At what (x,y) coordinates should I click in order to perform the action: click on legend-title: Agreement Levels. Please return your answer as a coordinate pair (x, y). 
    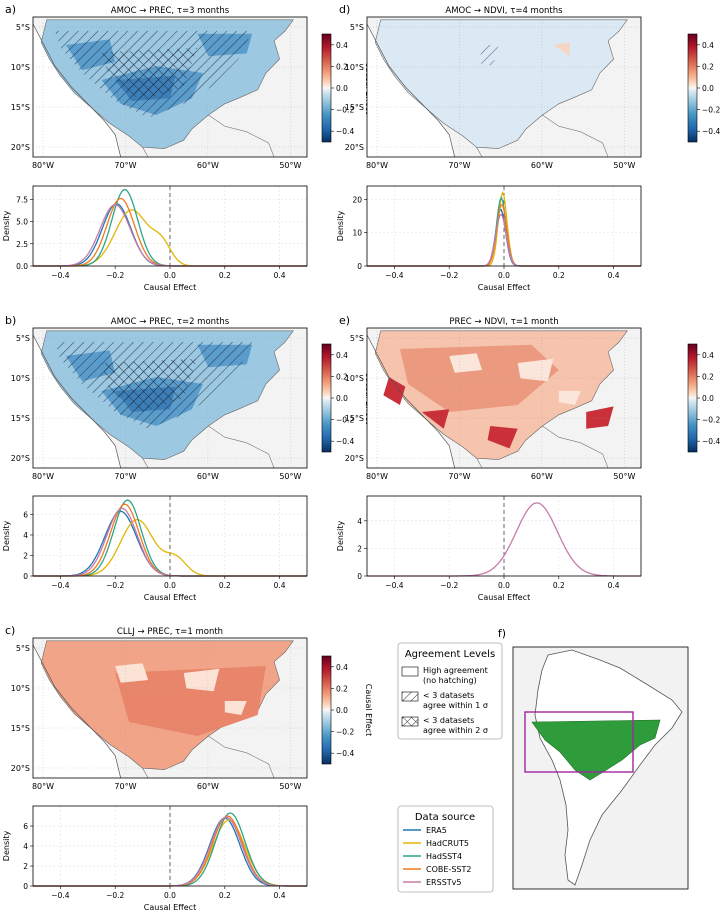
    Looking at the image, I should click on (450, 654).